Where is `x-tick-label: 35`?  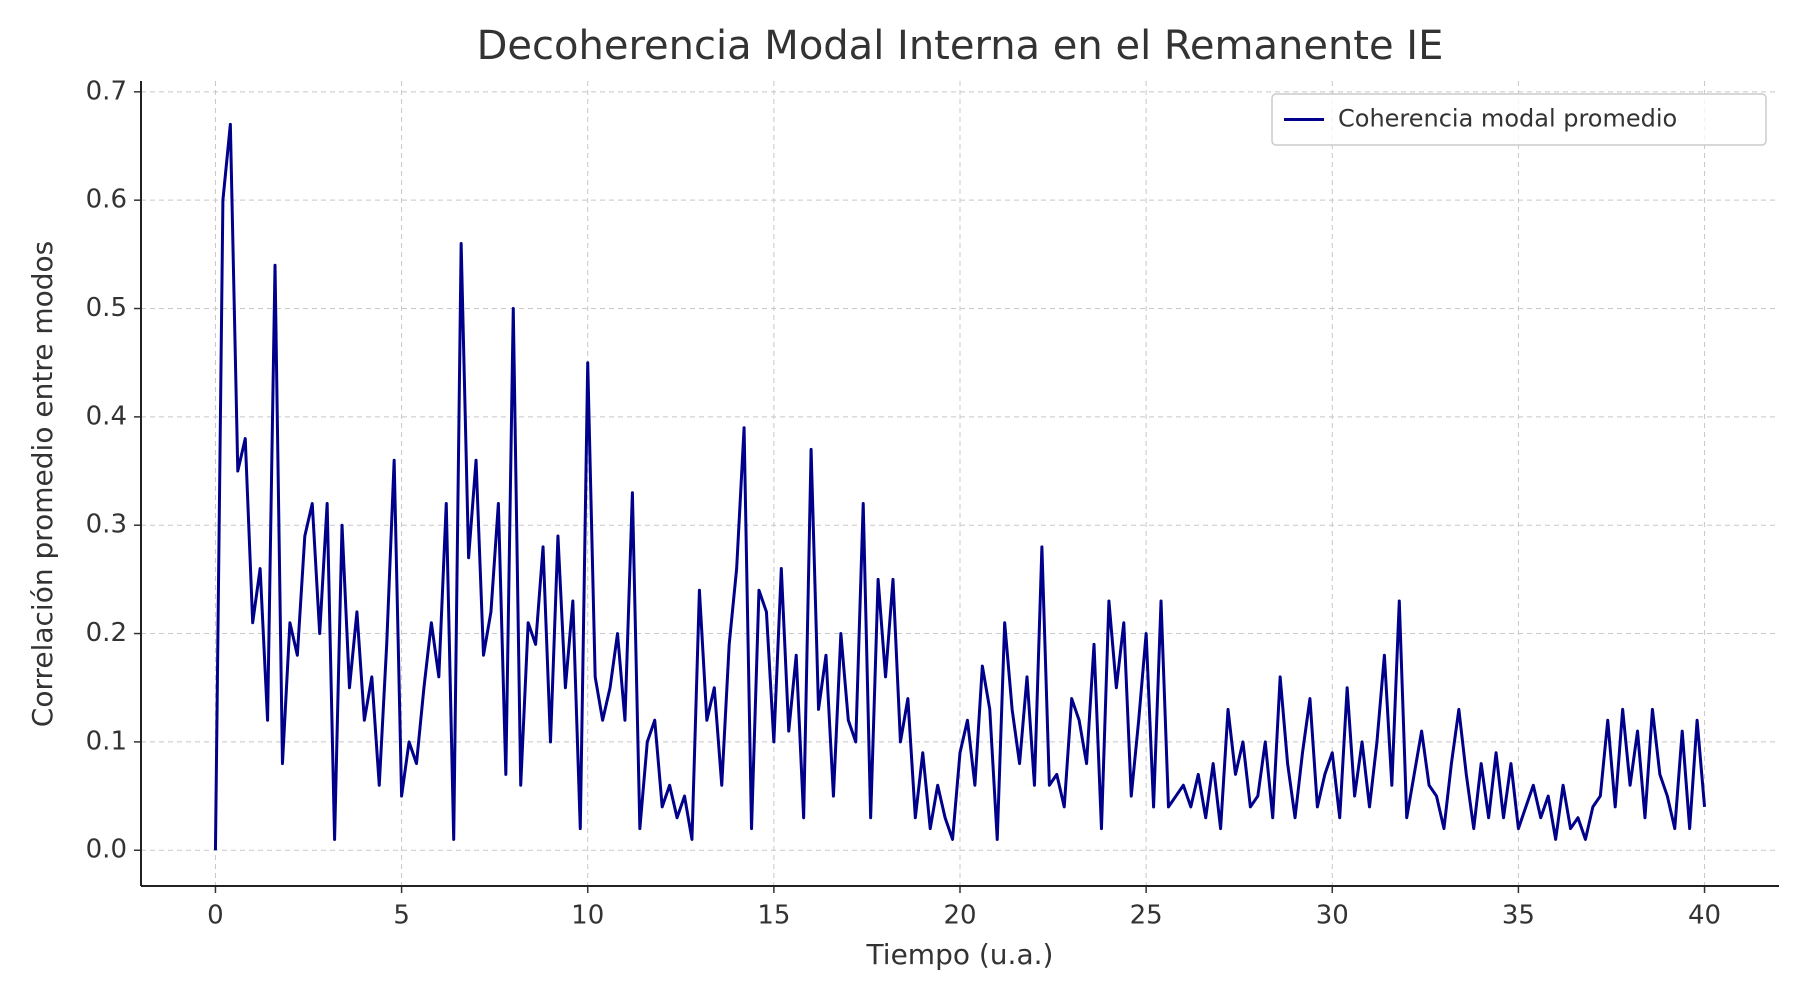 x-tick-label: 35 is located at coordinates (1518, 916).